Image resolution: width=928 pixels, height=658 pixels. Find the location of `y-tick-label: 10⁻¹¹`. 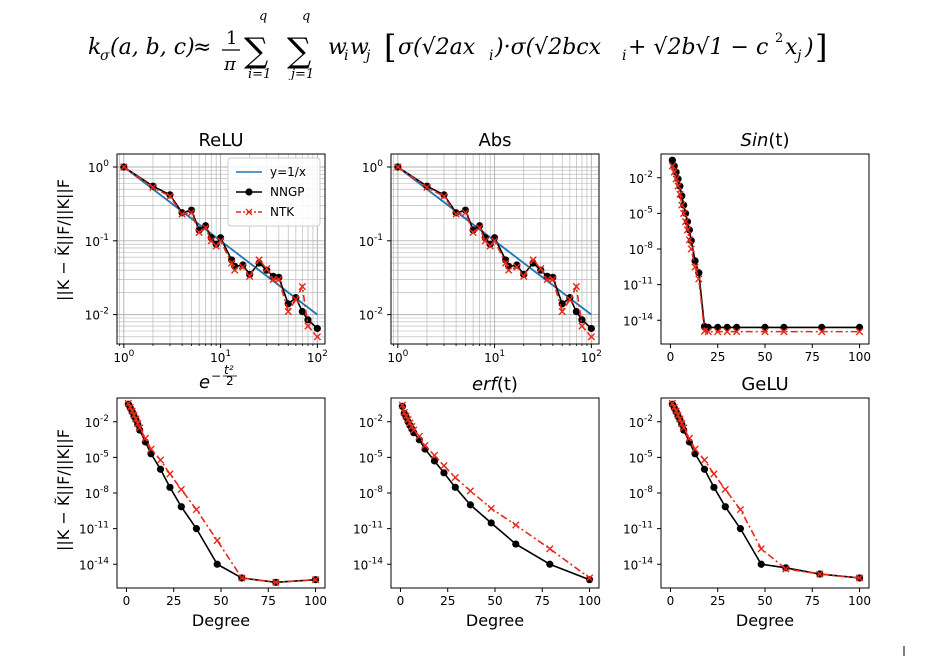

y-tick-label: 10⁻¹¹ is located at coordinates (638, 529).